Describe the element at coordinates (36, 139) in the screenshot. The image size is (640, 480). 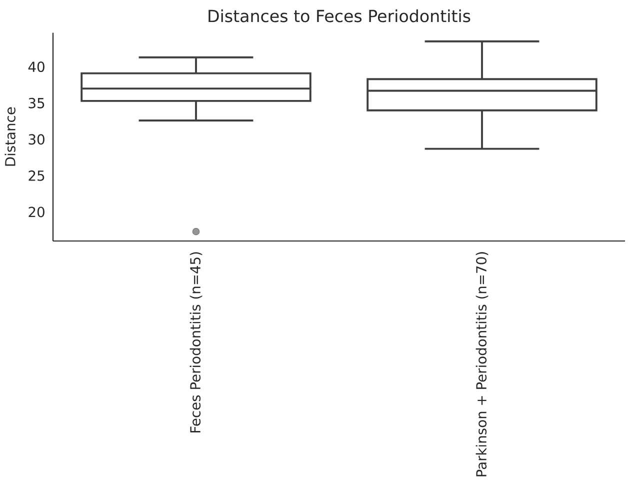
I see `y-tick-label: 30` at that location.